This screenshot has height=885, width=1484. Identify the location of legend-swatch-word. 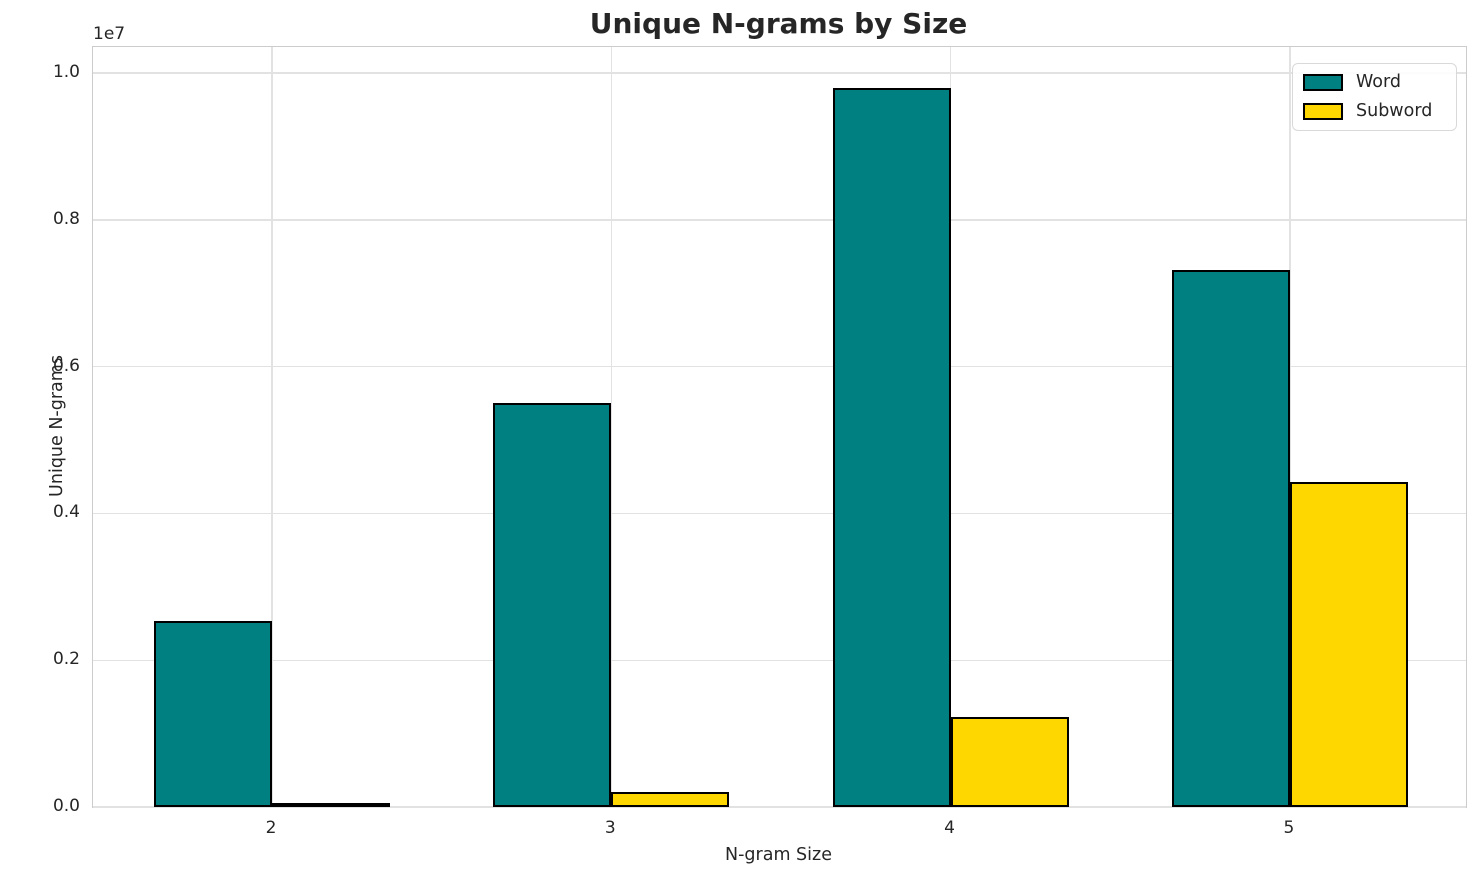
(1323, 82).